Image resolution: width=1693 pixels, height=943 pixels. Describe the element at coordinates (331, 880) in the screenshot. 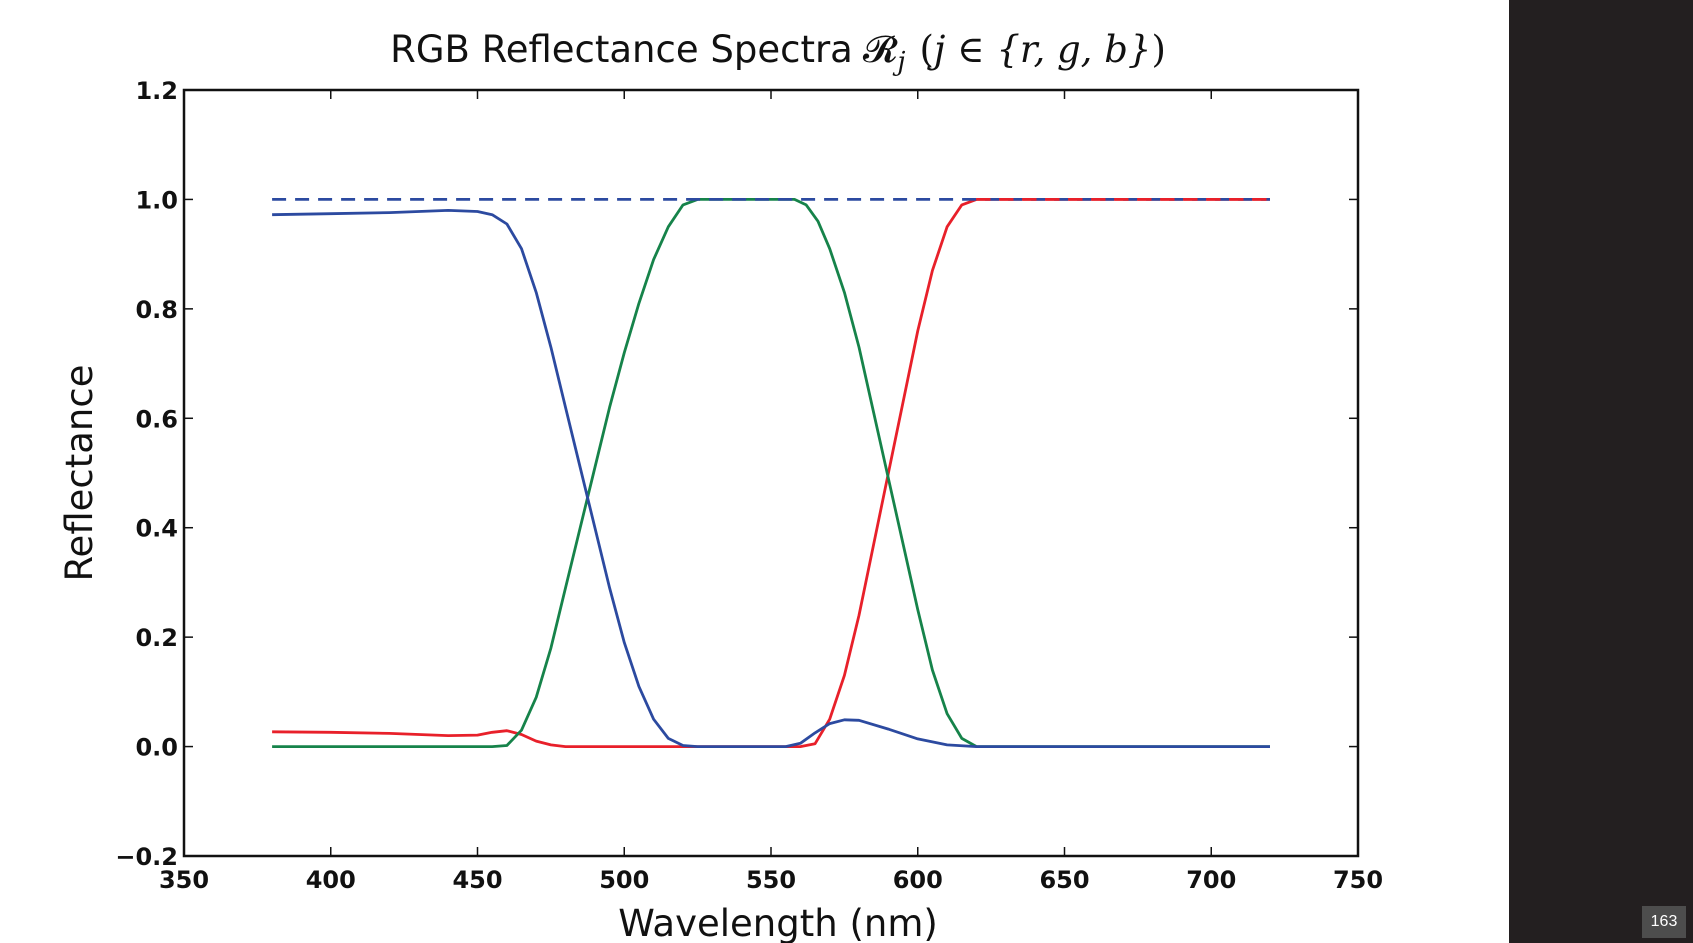

I see `x-tick-label: 400` at that location.